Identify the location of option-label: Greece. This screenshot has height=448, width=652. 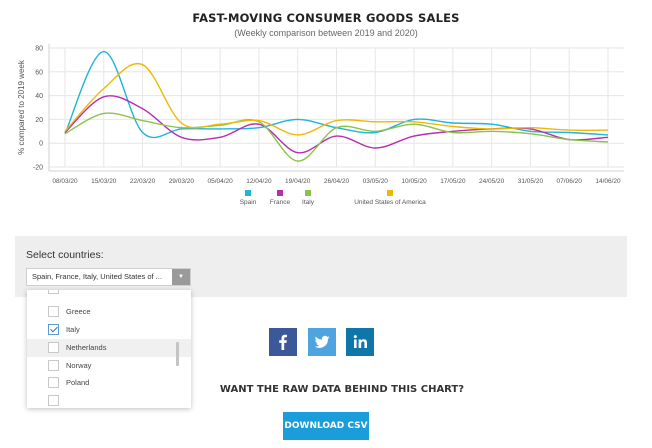
(78, 311).